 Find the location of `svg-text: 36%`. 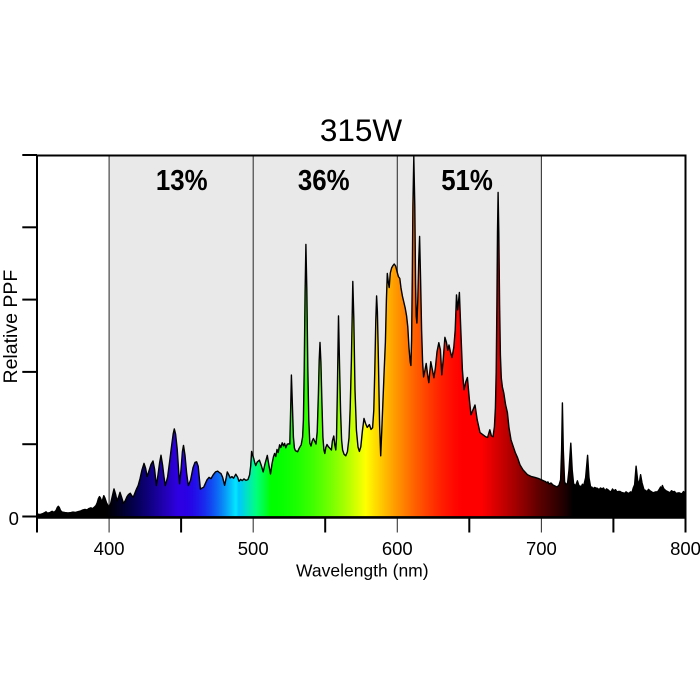

svg-text: 36% is located at coordinates (324, 180).